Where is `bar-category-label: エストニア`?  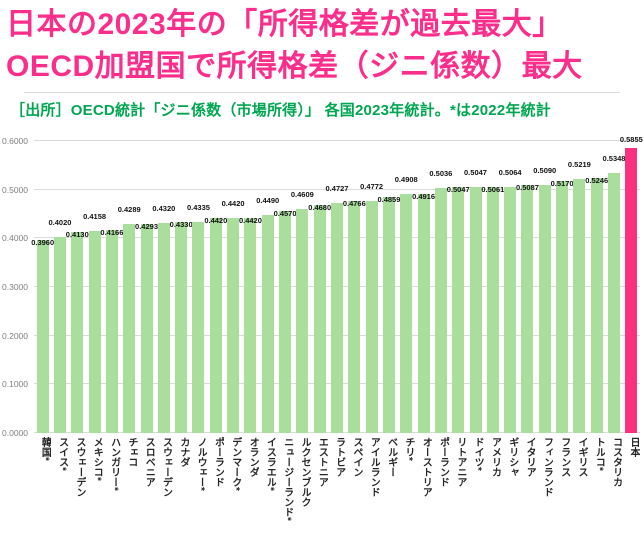
bar-category-label: エストニア is located at coordinates (322, 462).